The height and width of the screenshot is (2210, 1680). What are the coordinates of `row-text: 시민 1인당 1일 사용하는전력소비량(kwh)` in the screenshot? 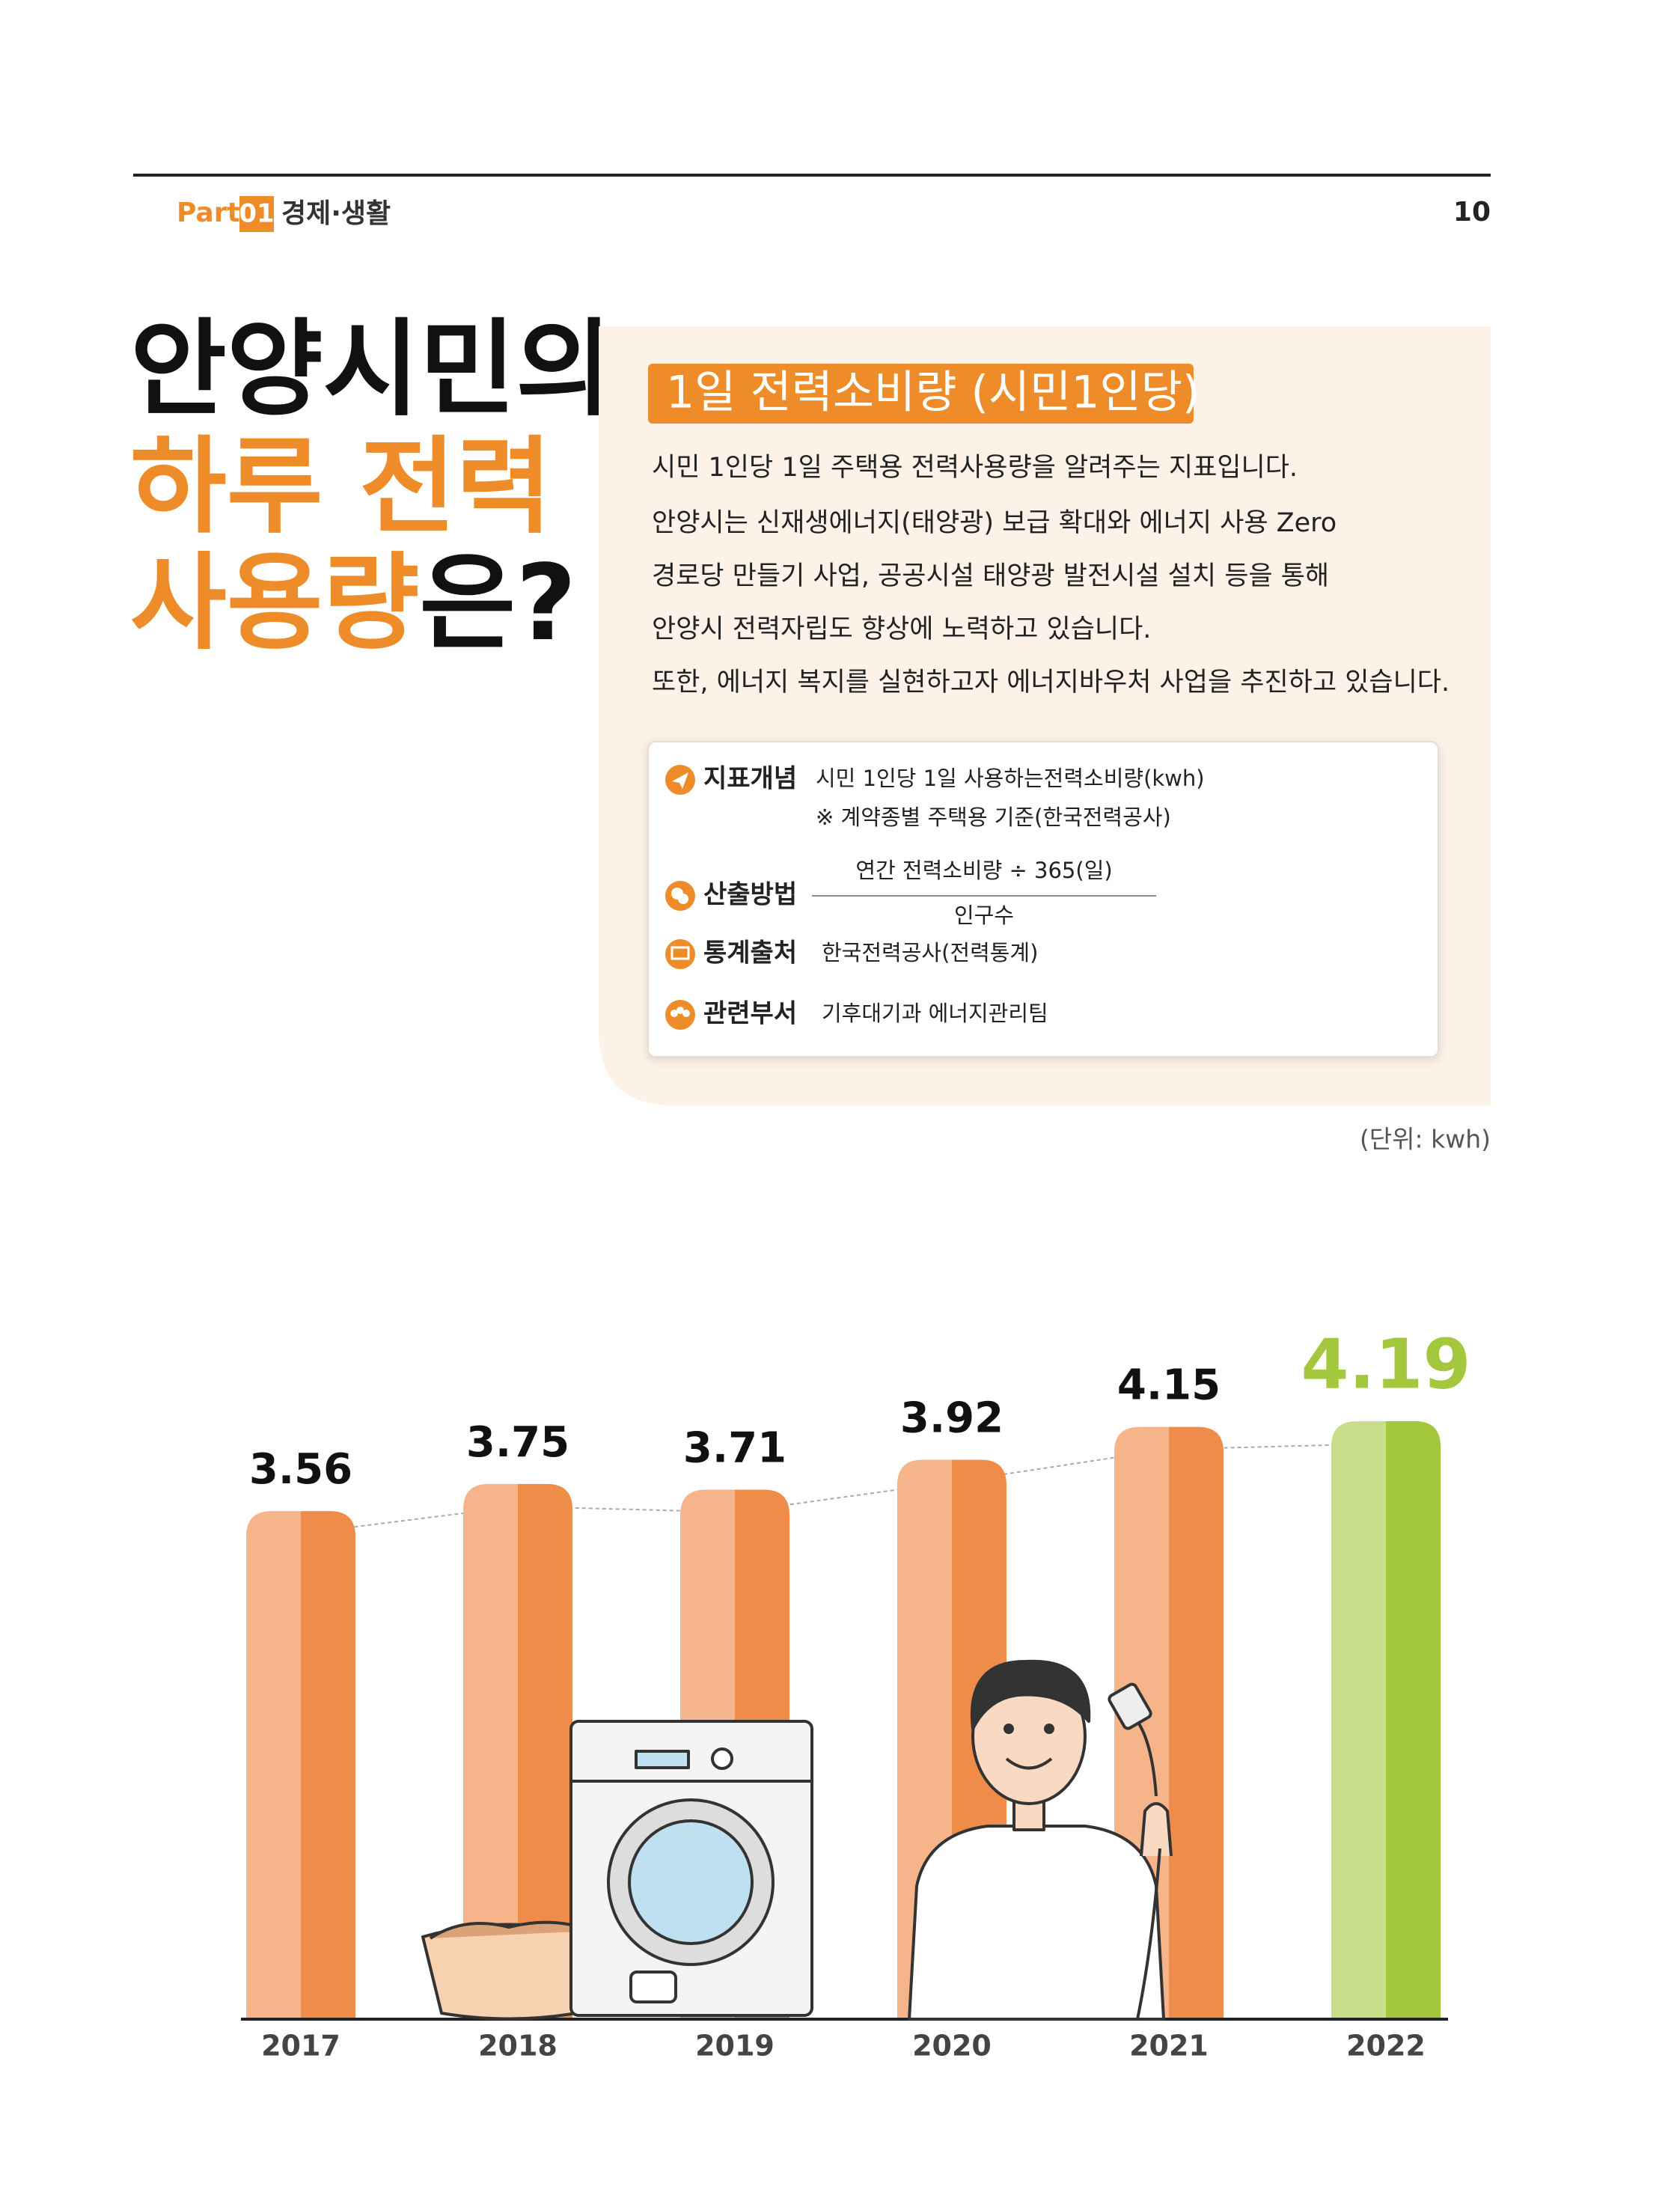 It's located at (1010, 778).